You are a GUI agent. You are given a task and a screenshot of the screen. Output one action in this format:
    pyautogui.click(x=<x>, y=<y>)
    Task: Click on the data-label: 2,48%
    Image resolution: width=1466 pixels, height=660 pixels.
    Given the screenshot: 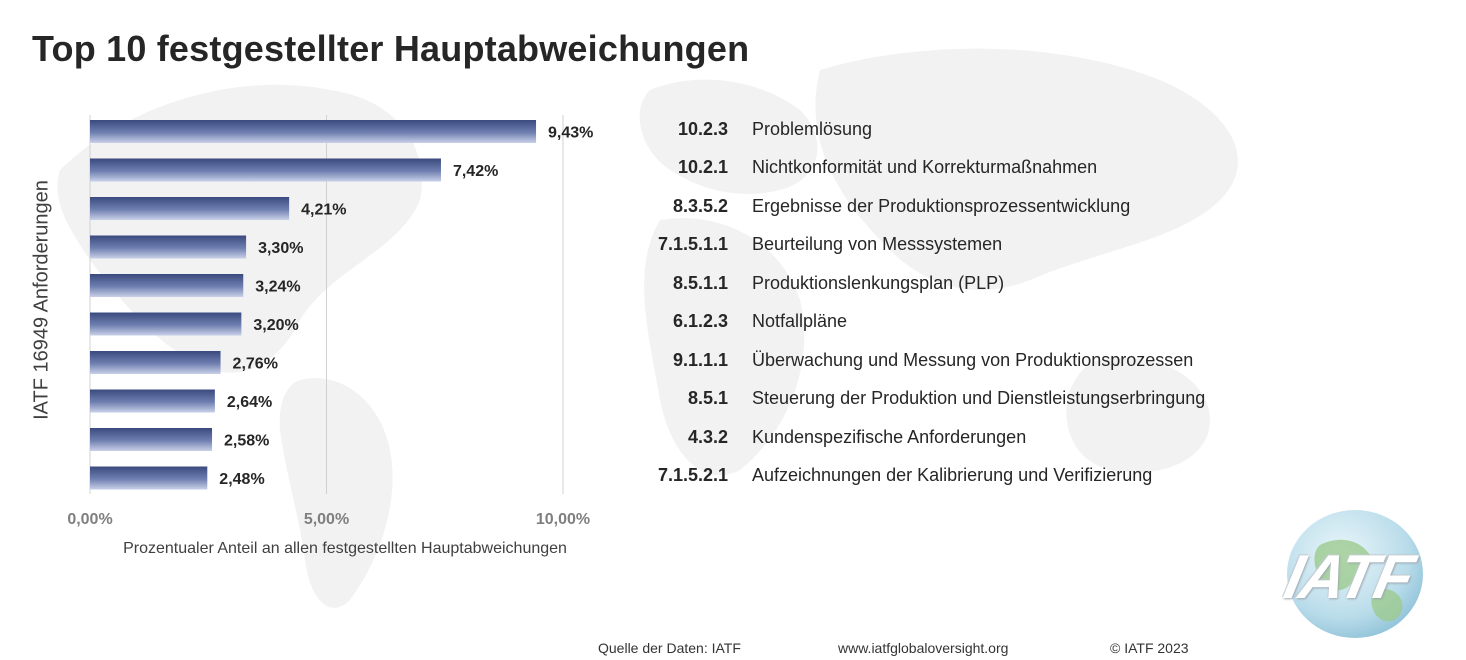 What is the action you would take?
    pyautogui.click(x=241, y=479)
    